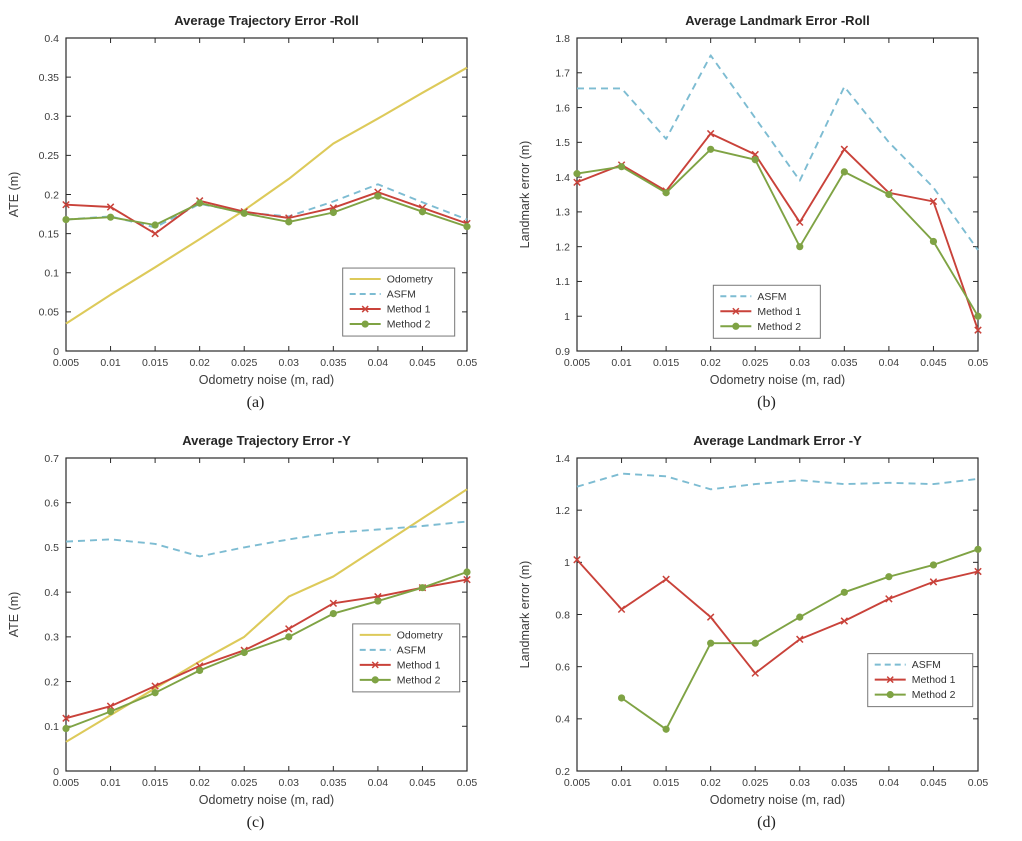 This screenshot has height=841, width=1022. I want to click on y-tick-label: 1, so click(567, 317).